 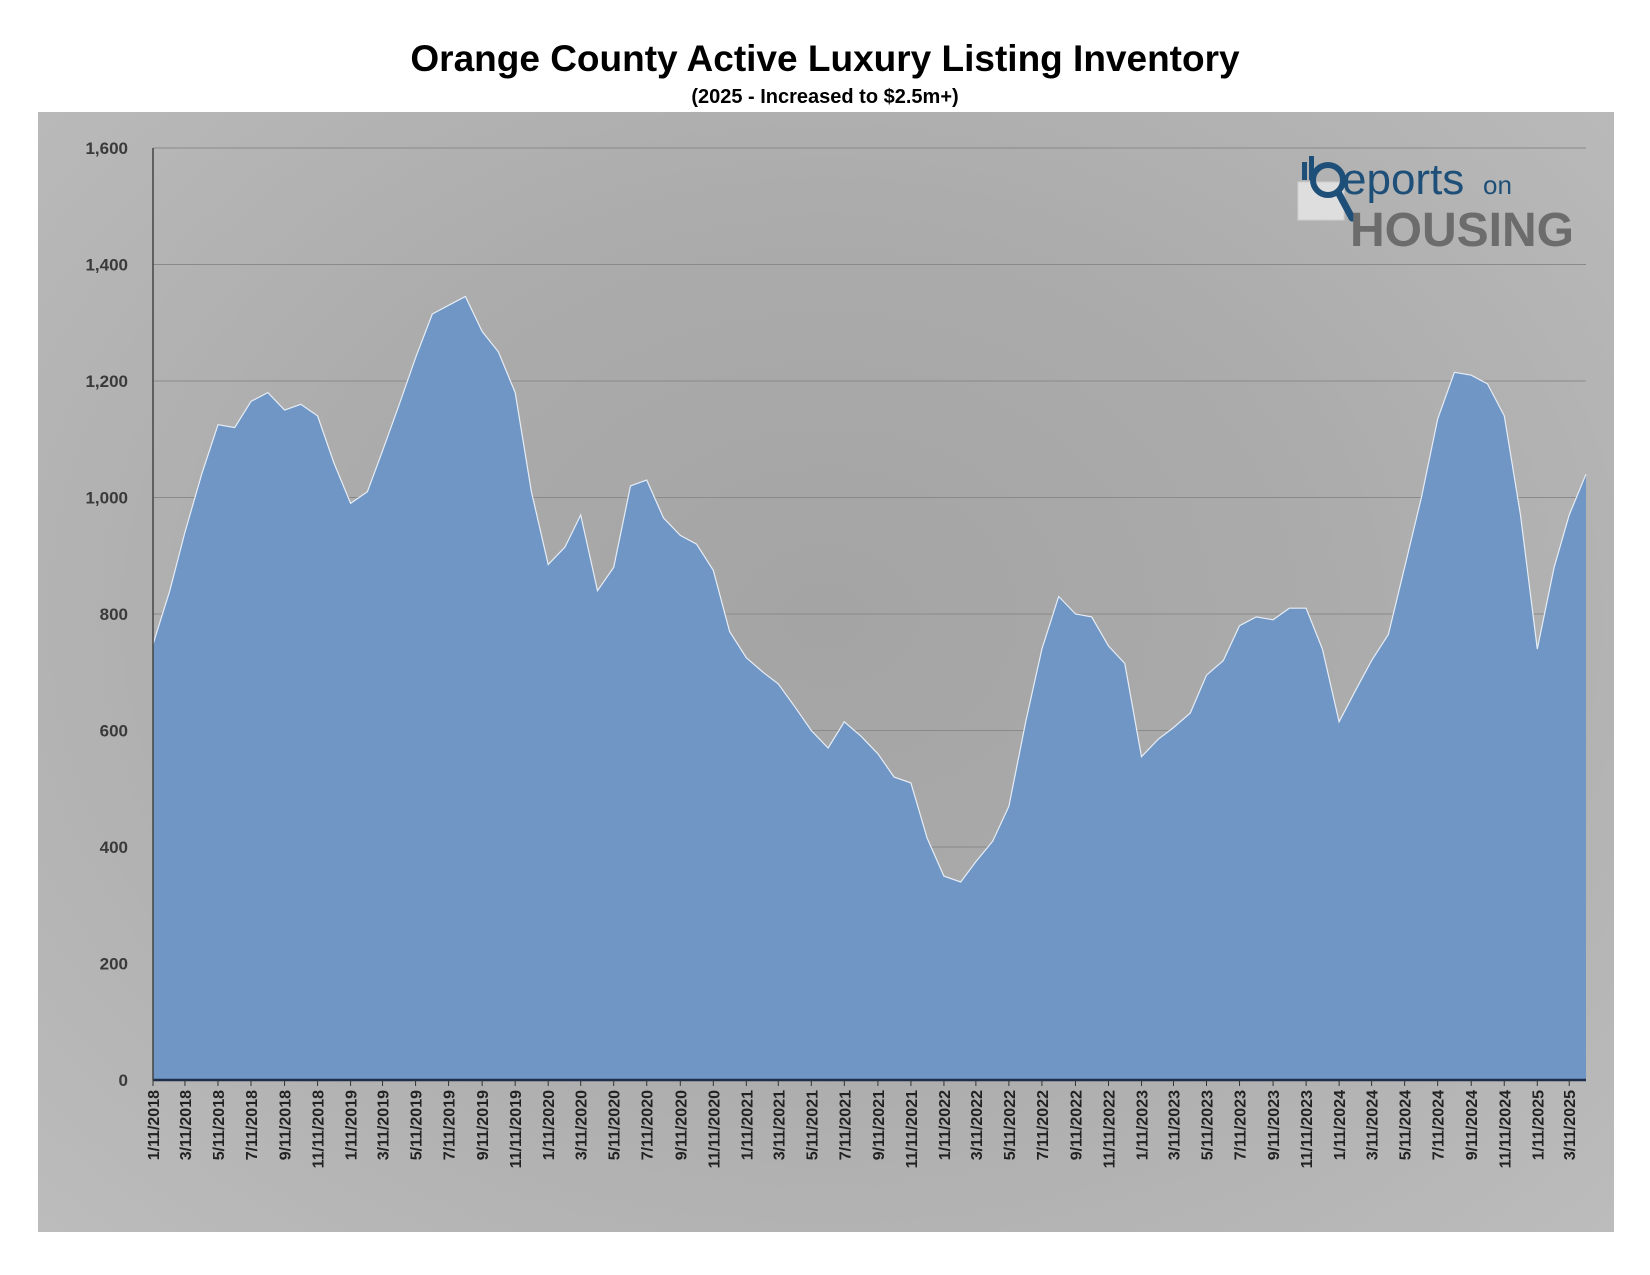 I want to click on x-tick-label: 1/11/2023, so click(x=1143, y=1125).